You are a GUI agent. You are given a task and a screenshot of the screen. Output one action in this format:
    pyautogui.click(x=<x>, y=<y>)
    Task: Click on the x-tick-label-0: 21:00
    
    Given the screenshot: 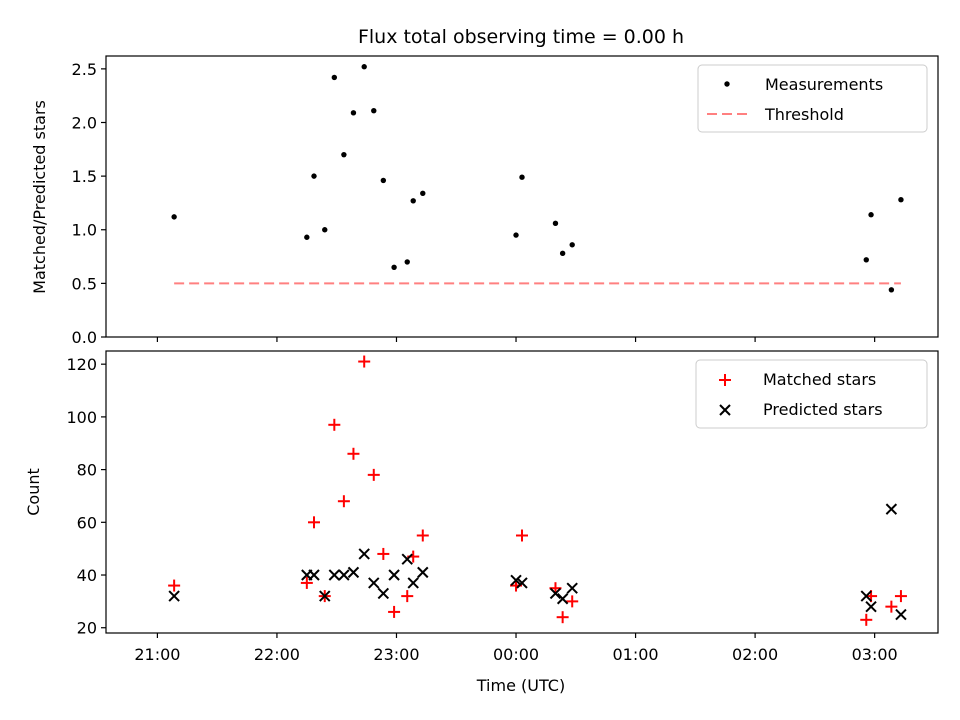 What is the action you would take?
    pyautogui.click(x=157, y=654)
    